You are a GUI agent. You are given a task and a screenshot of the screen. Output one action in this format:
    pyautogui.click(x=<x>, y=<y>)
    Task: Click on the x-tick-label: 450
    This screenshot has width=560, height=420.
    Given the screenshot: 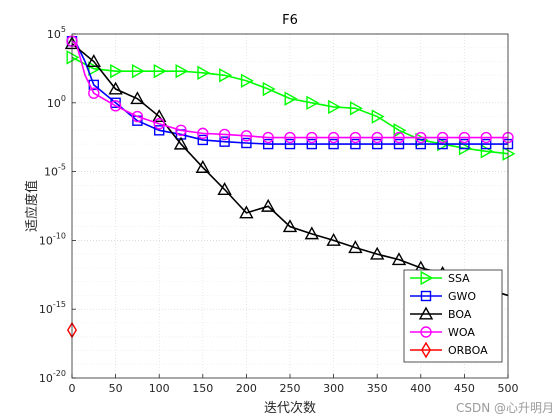 What is the action you would take?
    pyautogui.click(x=464, y=388)
    